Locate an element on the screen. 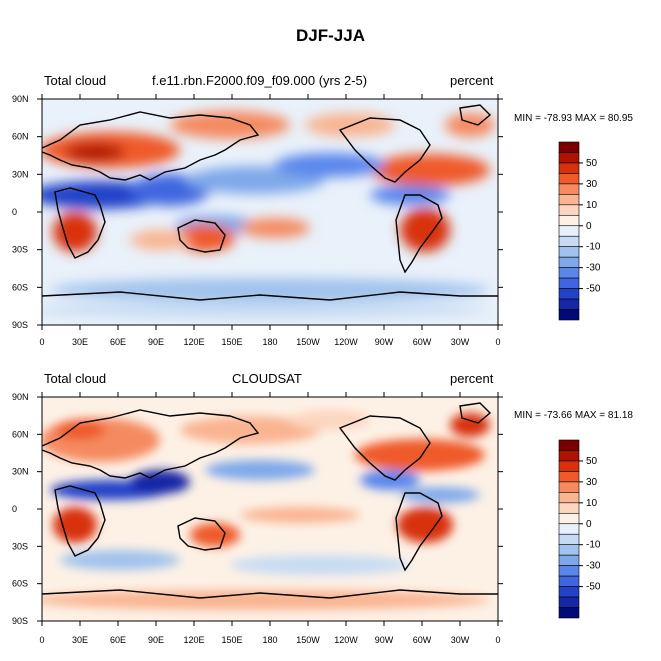 This screenshot has height=661, width=661. lat-label: 90N is located at coordinates (20, 99).